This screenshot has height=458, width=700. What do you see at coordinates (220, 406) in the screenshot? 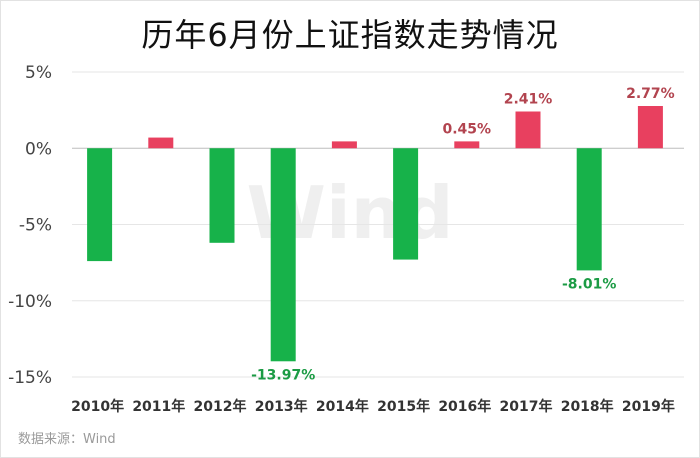
I see `x-tick-label: 2012年` at bounding box center [220, 406].